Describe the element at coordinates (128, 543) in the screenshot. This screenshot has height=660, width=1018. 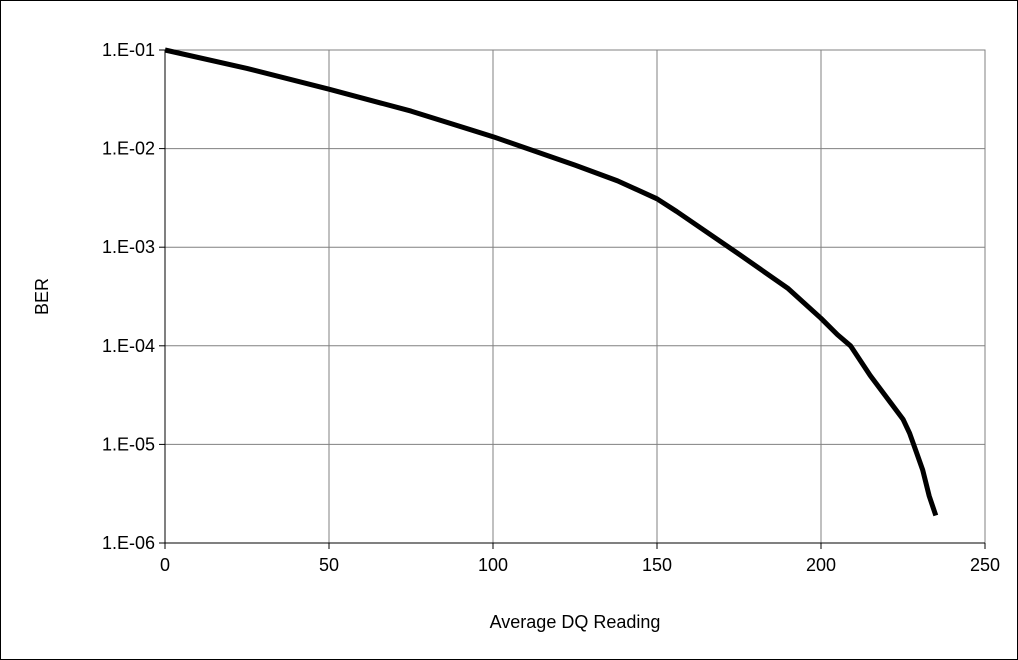
I see `y-tick-label: 1.E-06` at that location.